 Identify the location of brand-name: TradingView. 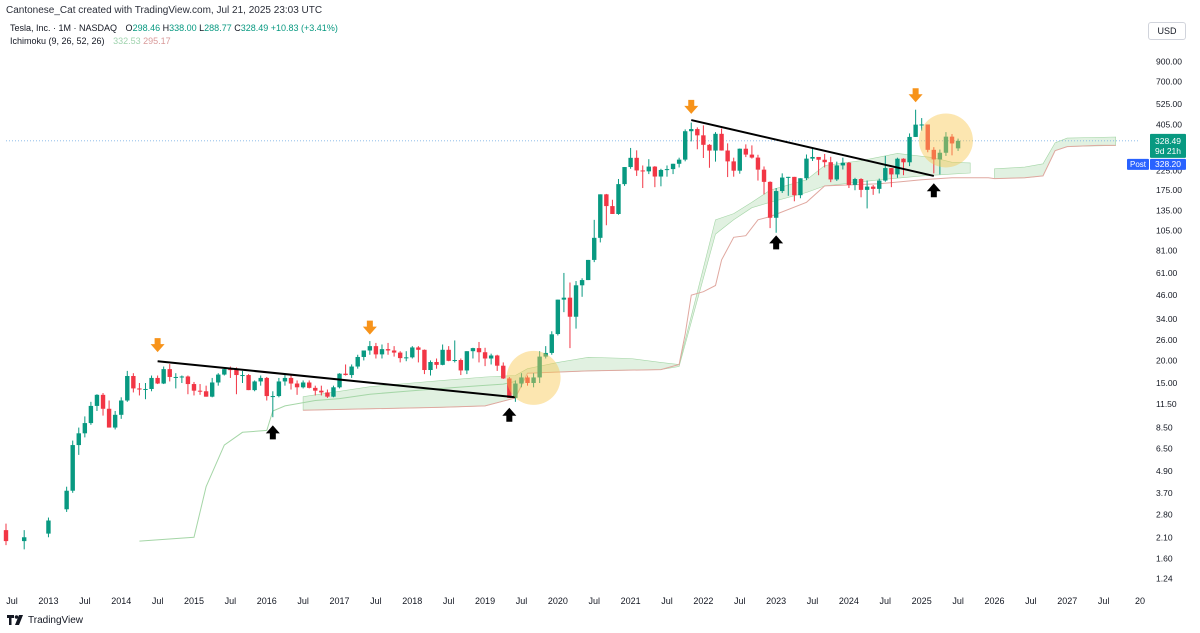
(56, 620).